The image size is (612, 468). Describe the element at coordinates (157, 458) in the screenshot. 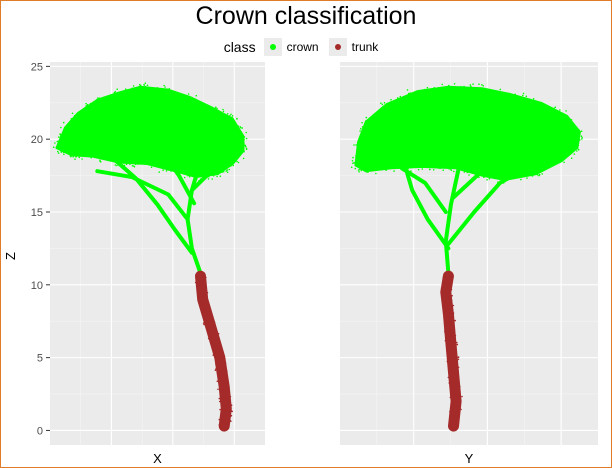

I see `x-axis-title-x: X` at that location.